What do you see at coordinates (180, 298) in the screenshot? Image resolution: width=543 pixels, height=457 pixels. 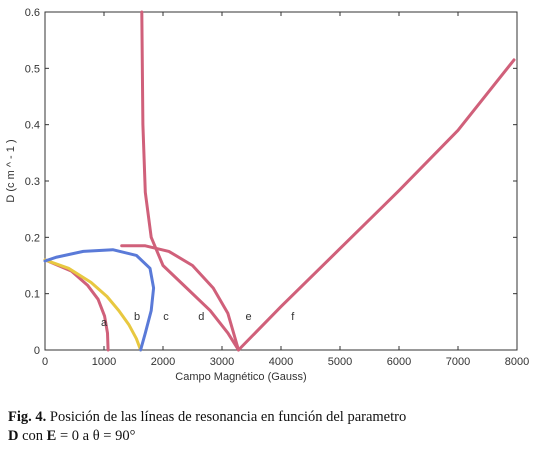 I see `series-line-e` at bounding box center [180, 298].